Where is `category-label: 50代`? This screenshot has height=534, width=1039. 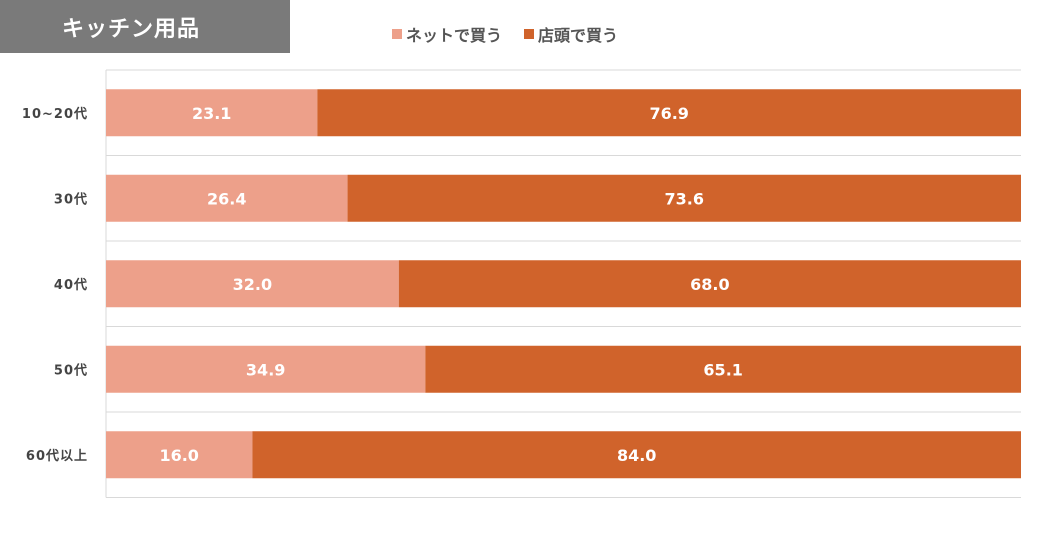 category-label: 50代 is located at coordinates (71, 370).